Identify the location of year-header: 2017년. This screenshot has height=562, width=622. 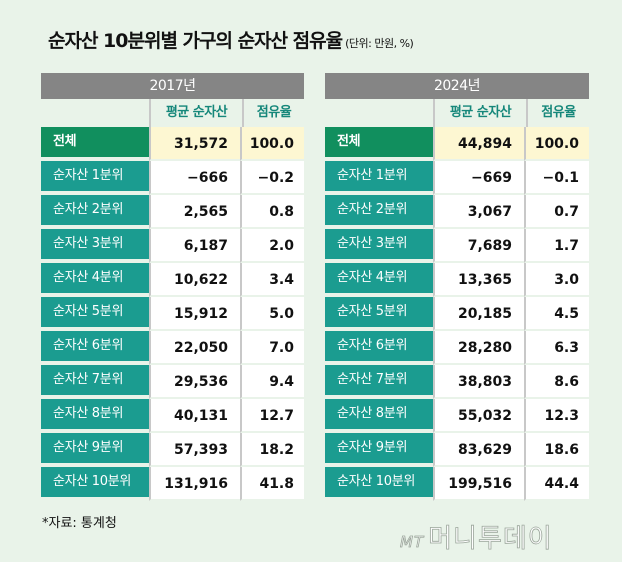
(172, 86).